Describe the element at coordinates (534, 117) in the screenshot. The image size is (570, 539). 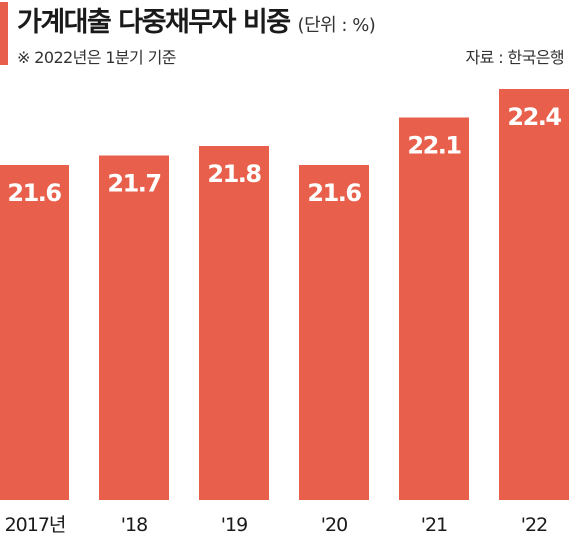
I see `value-label-5: 22.4` at that location.